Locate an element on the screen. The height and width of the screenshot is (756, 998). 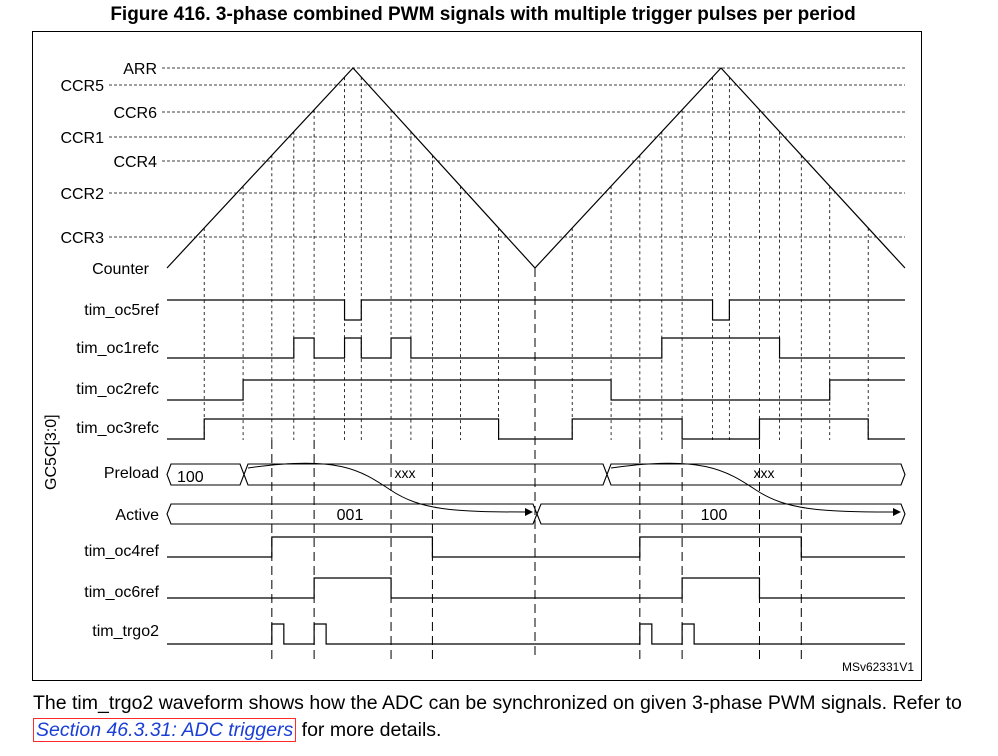
group-label-gc5c: GC5C[3:0] is located at coordinates (51, 452).